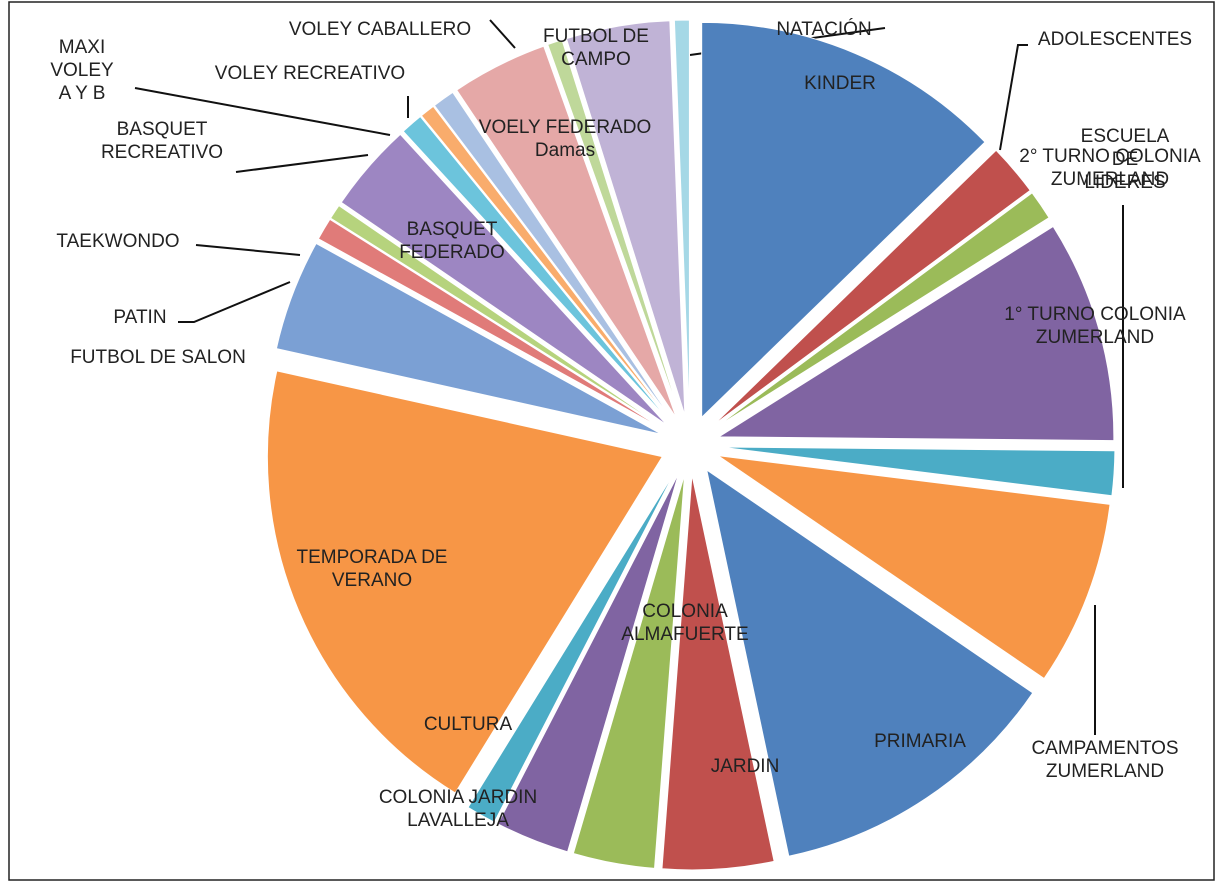 The height and width of the screenshot is (882, 1218). What do you see at coordinates (596, 48) in the screenshot?
I see `slice-label: FUTBOL DE CAMPO` at bounding box center [596, 48].